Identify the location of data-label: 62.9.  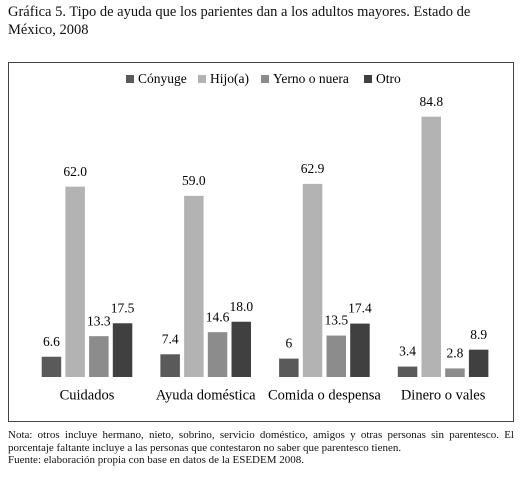
(313, 168).